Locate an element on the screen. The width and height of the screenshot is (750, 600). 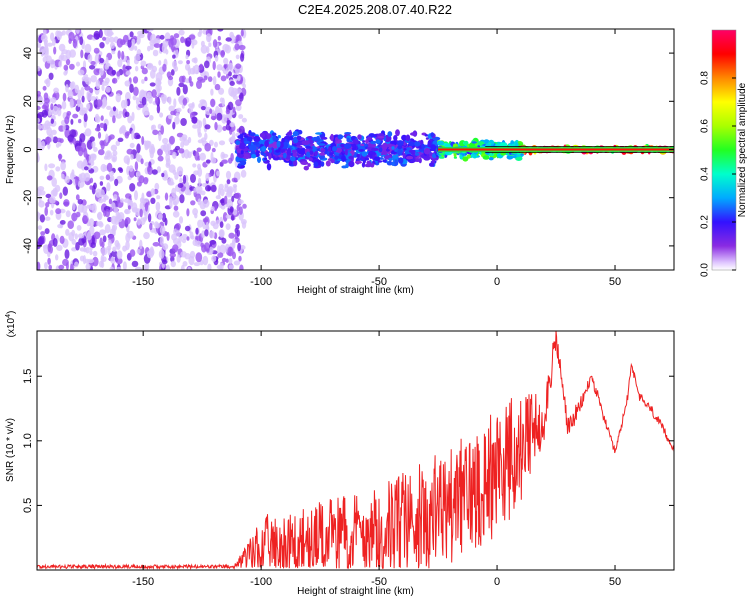
y-tick-label: -40 is located at coordinates (28, 246).